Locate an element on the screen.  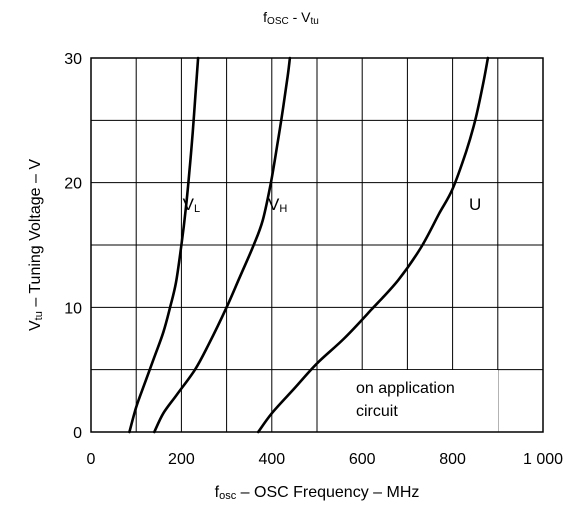
x-tick-label: 600 is located at coordinates (362, 459).